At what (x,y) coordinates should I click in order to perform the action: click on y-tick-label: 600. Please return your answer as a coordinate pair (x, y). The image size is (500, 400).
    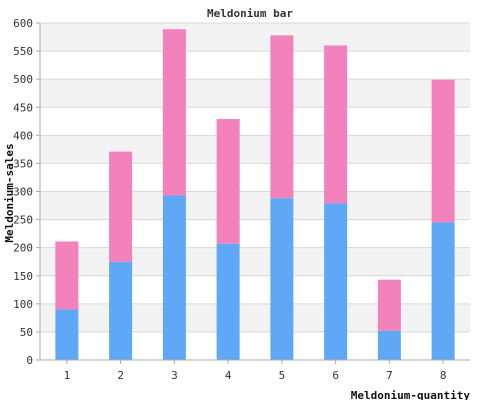
    Looking at the image, I should click on (23, 23).